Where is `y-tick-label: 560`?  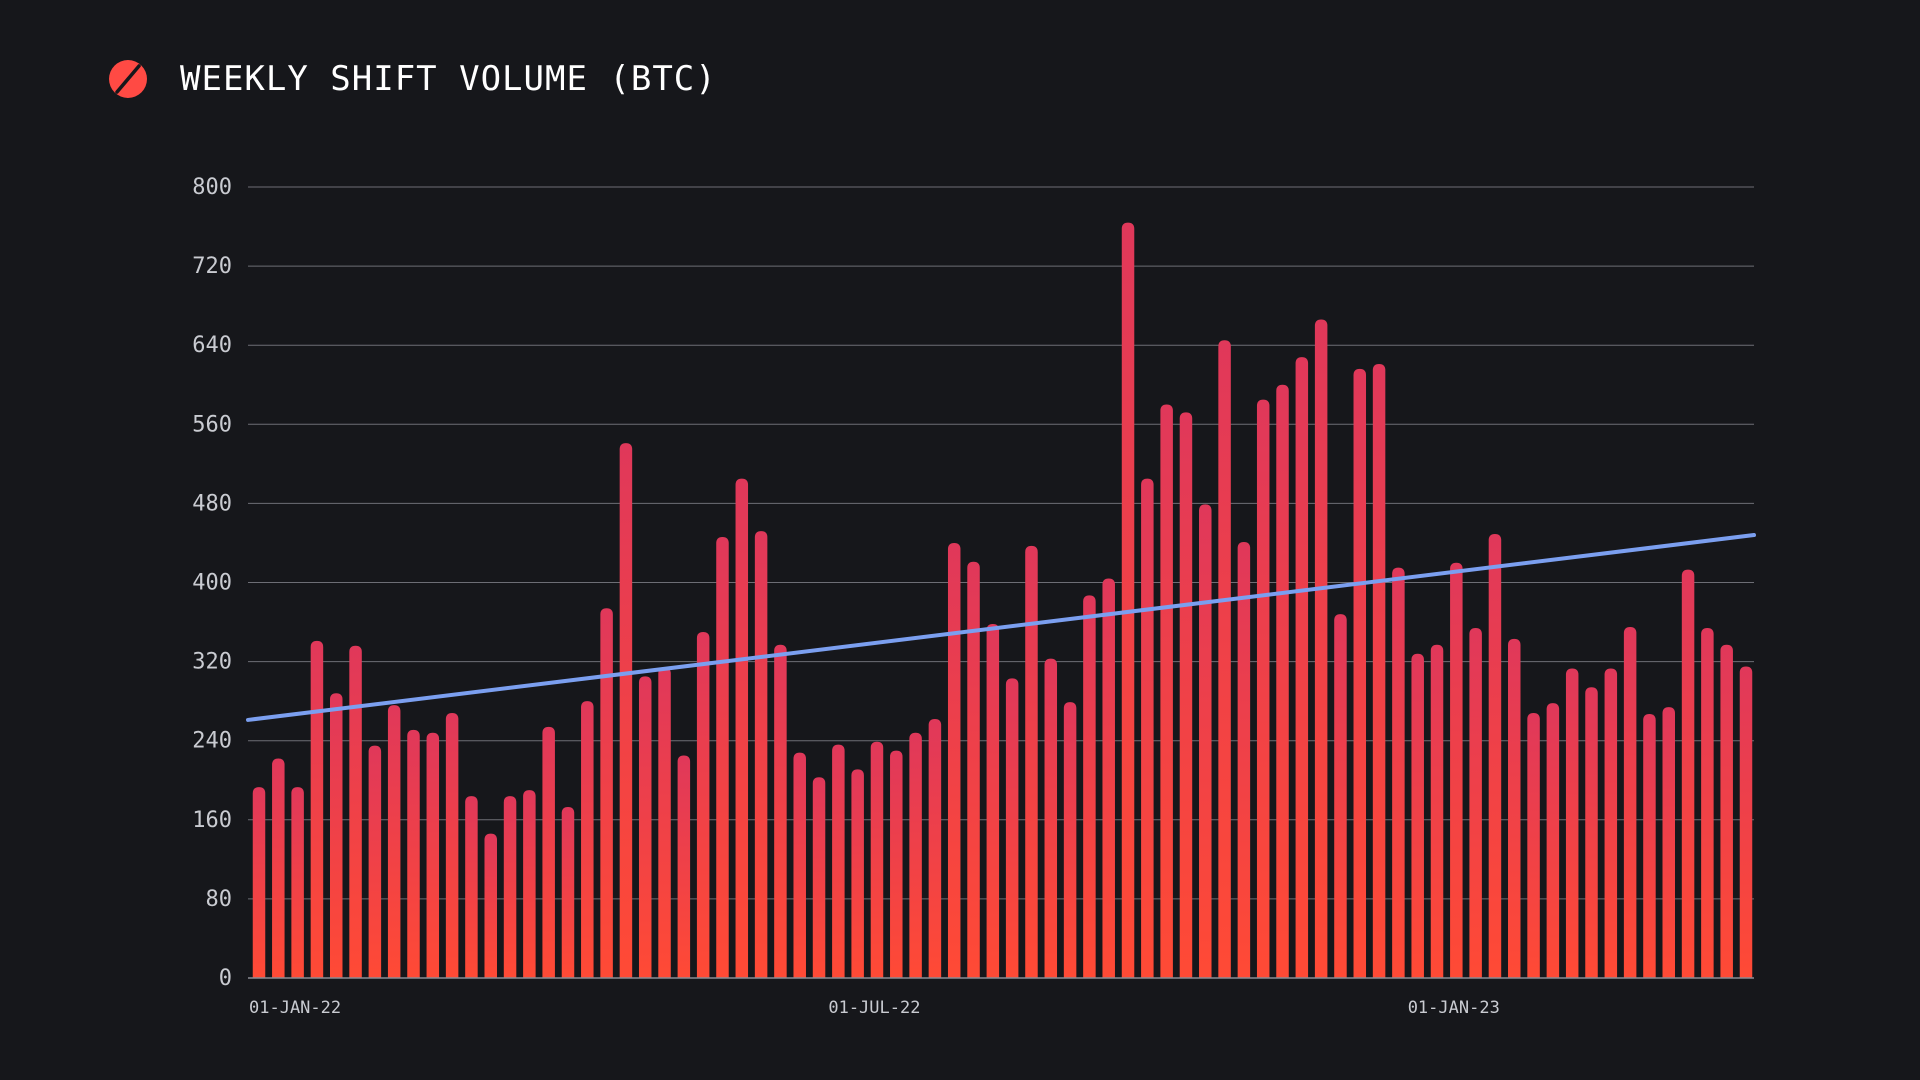 y-tick-label: 560 is located at coordinates (212, 424).